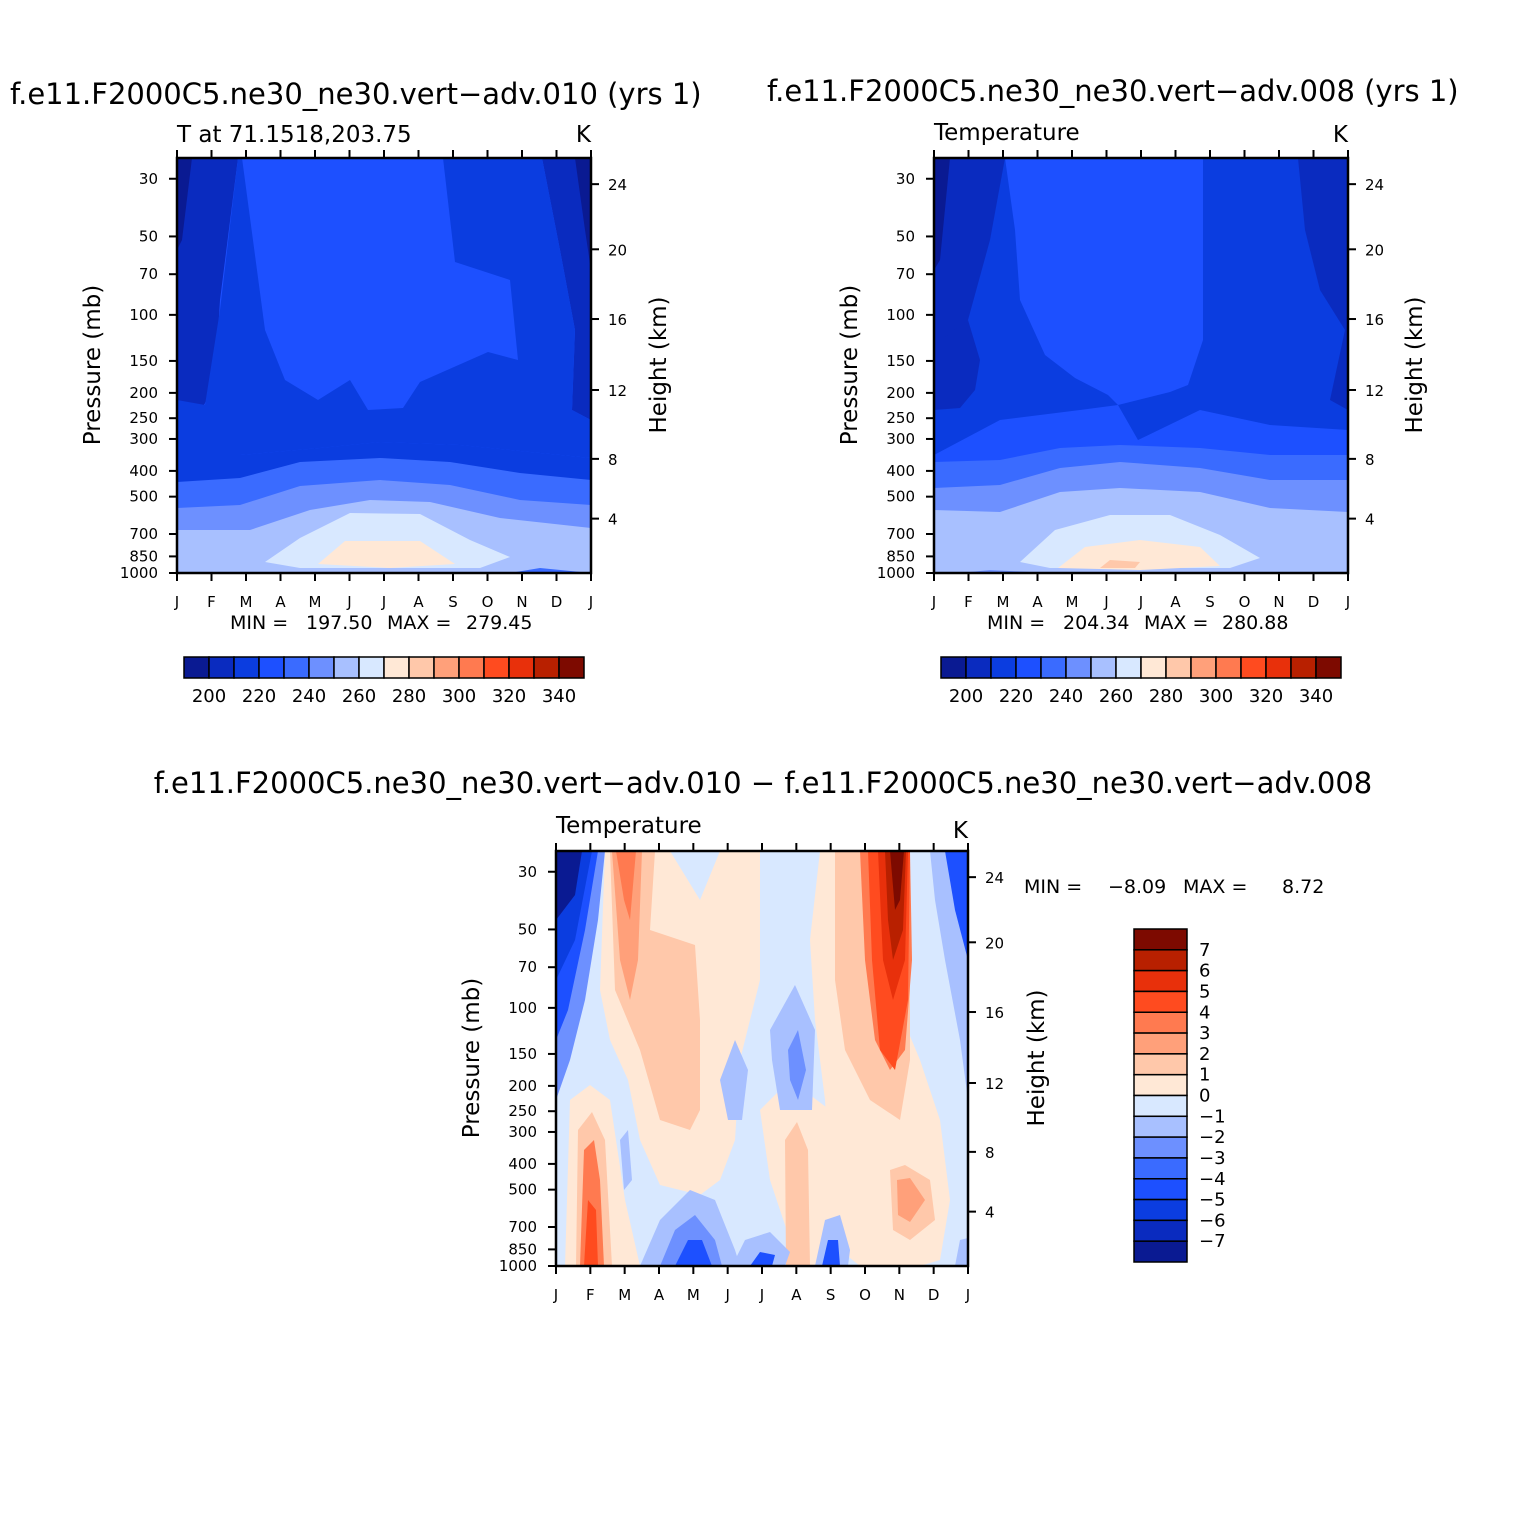 This screenshot has height=1528, width=1525. What do you see at coordinates (1037, 1057) in the screenshot?
I see `panel-d-ylabel-right: Height (km)` at bounding box center [1037, 1057].